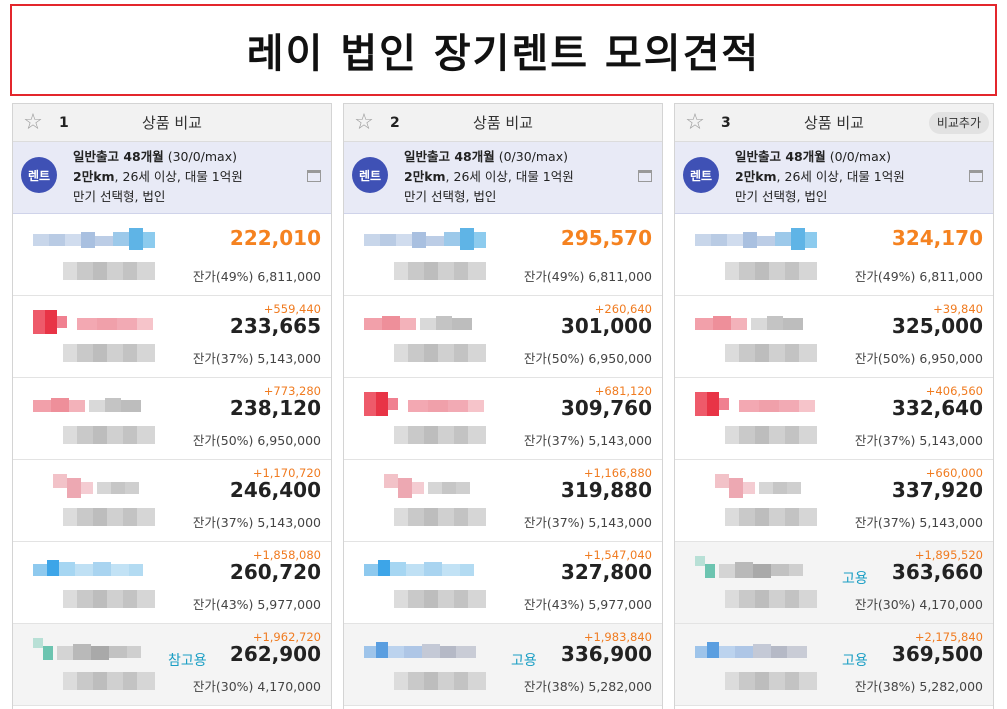  I want to click on reference-tag: 참고용, so click(187, 661).